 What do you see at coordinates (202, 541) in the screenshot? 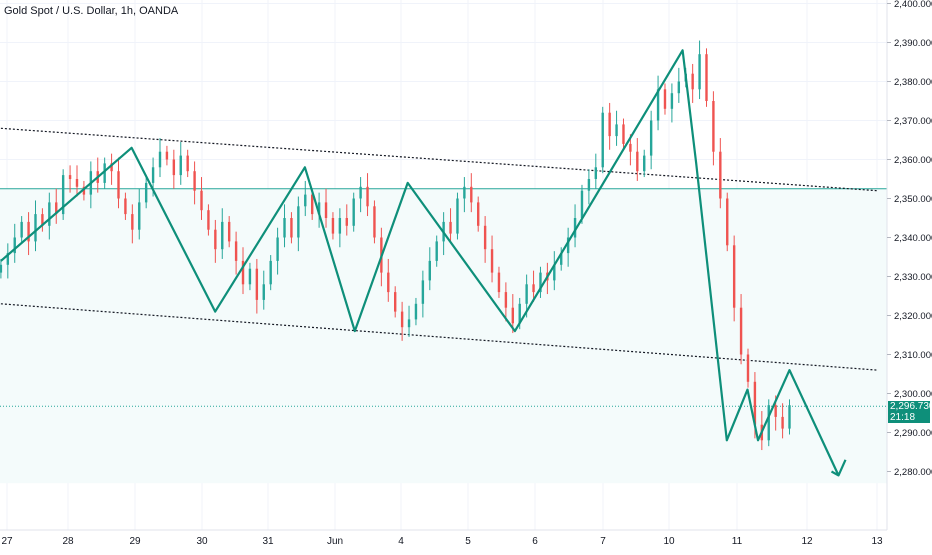
I see `time-tick-label: 30` at bounding box center [202, 541].